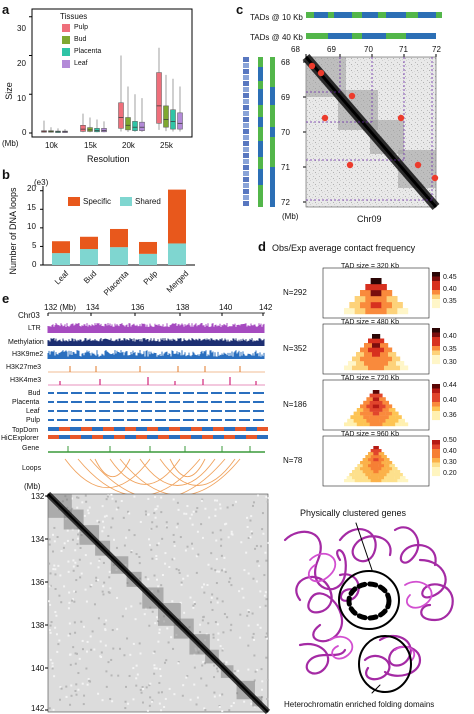 Image resolution: width=474 pixels, height=714 pixels. Describe the element at coordinates (104, 130) in the screenshot. I see `a-box` at that location.